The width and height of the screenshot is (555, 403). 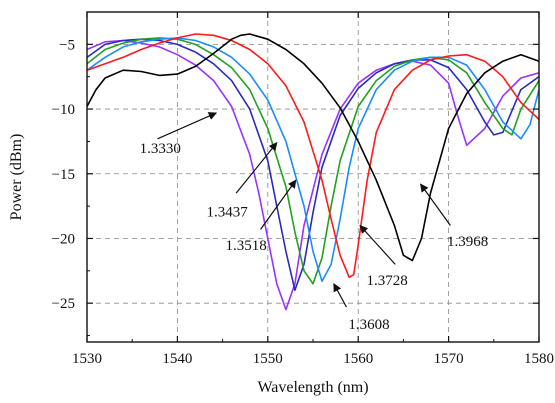 What do you see at coordinates (87, 359) in the screenshot?
I see `x-tick-label: 1530` at bounding box center [87, 359].